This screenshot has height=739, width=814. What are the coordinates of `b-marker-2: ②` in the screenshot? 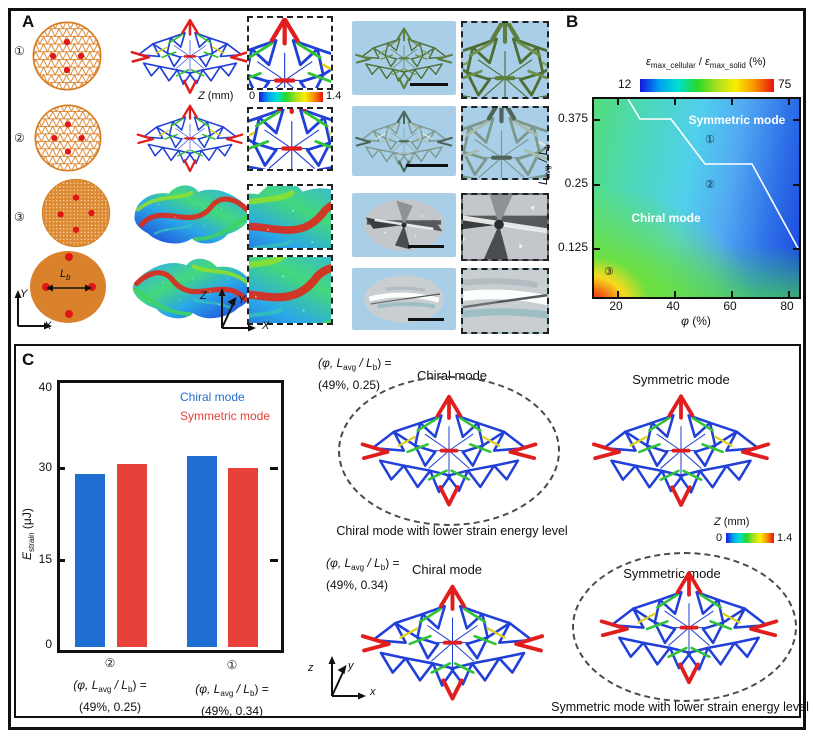 It's located at (710, 185).